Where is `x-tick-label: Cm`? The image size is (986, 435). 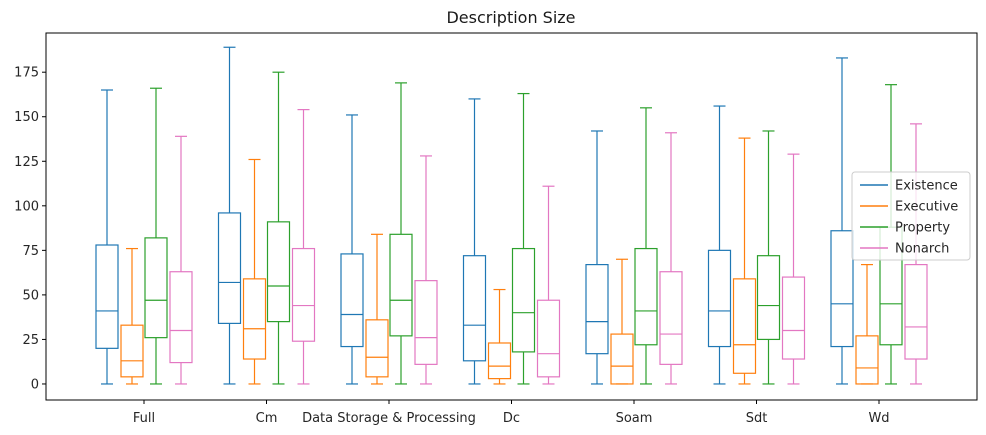
x-tick-label: Cm is located at coordinates (267, 418).